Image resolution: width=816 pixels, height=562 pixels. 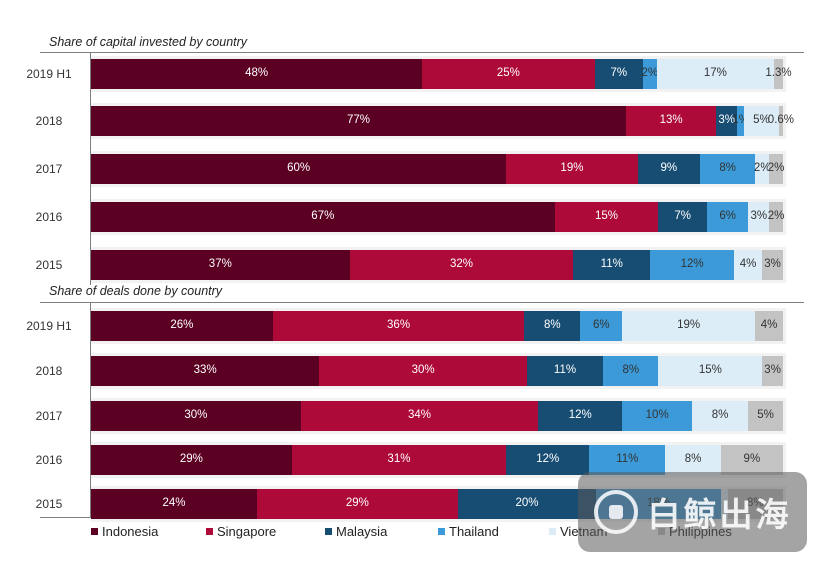 I want to click on data-label-philippines: 2%, so click(x=776, y=216).